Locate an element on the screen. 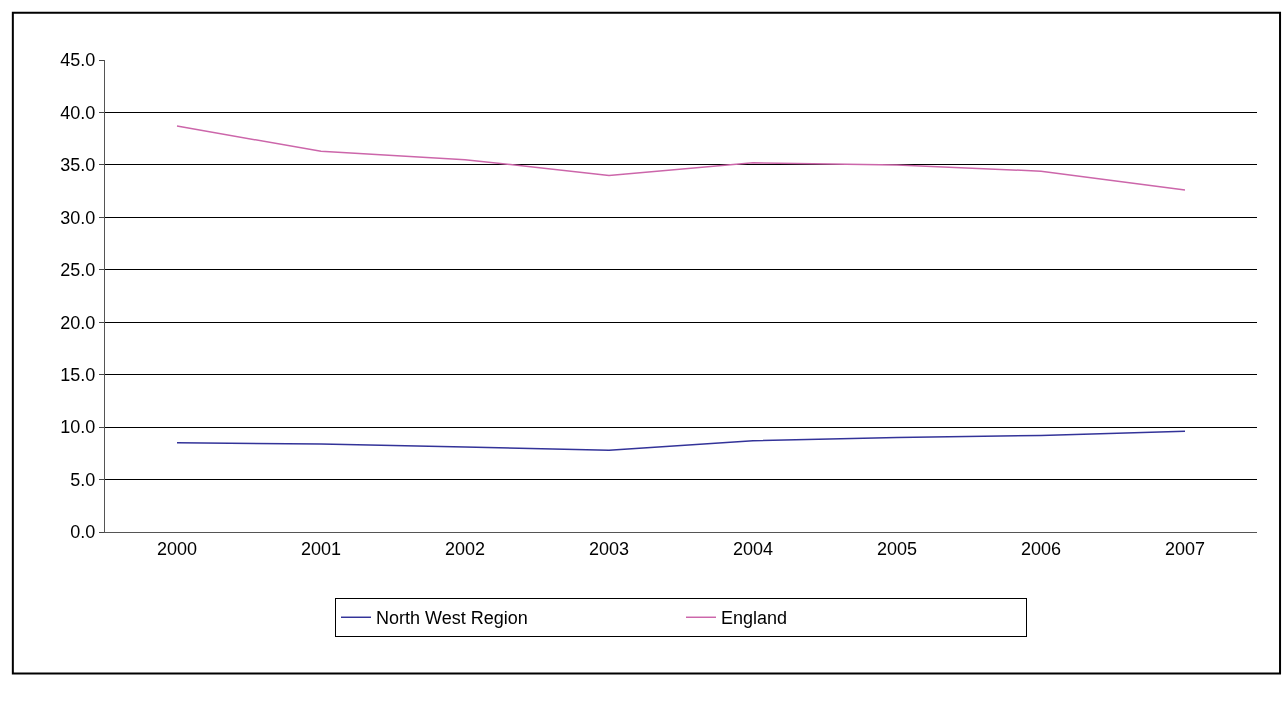 The image size is (1287, 702). y-tick-label: 30.0 is located at coordinates (78, 217).